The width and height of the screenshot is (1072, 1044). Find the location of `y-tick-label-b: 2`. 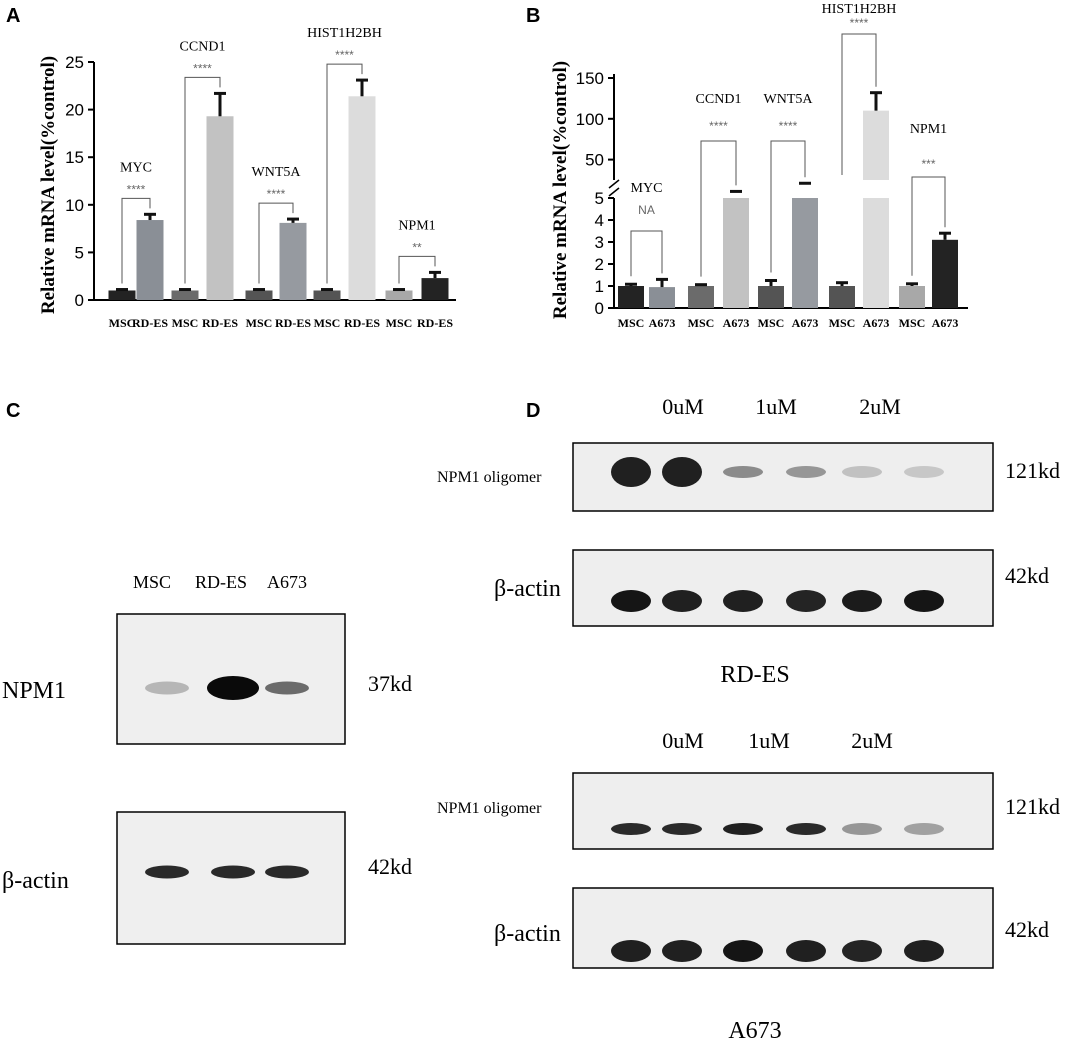

y-tick-label-b: 2 is located at coordinates (599, 264).